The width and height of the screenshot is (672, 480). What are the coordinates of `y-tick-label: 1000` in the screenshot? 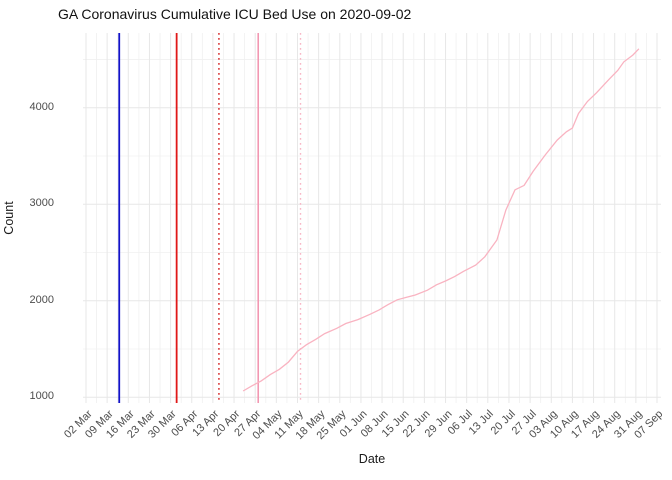 It's located at (41, 396).